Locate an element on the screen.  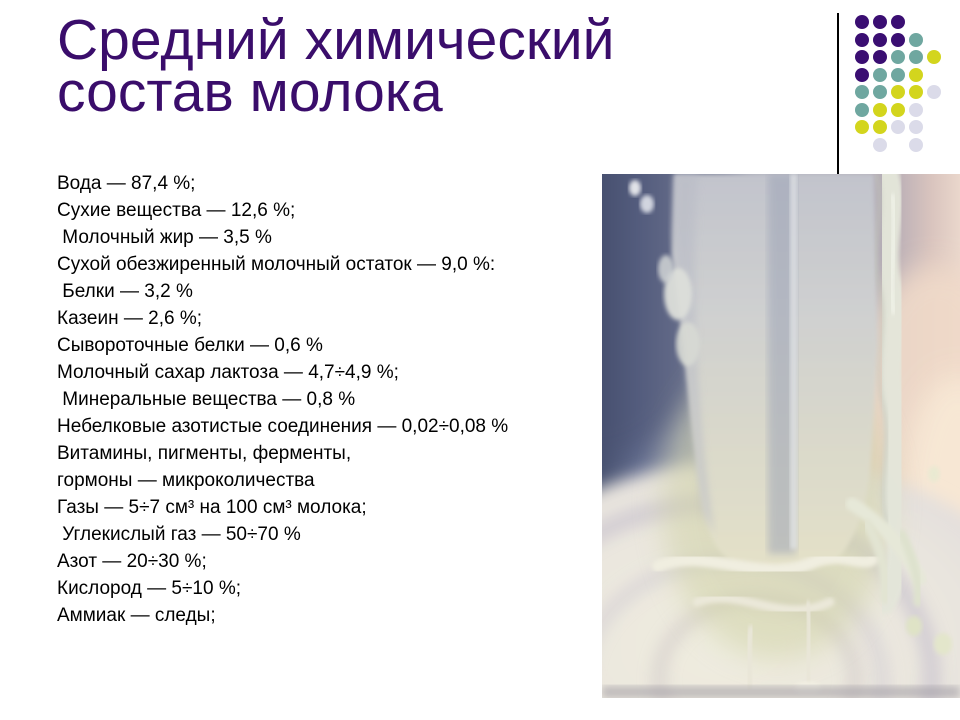
composition-line: Витамины, пигменты, ферменты, is located at coordinates (204, 453).